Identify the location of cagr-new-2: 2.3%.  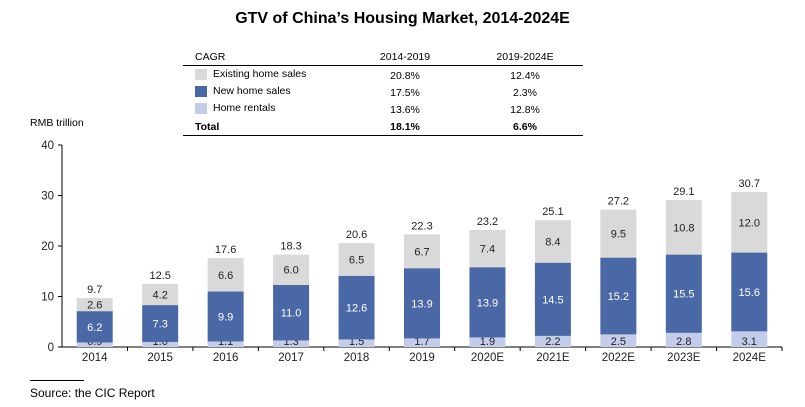
(525, 93).